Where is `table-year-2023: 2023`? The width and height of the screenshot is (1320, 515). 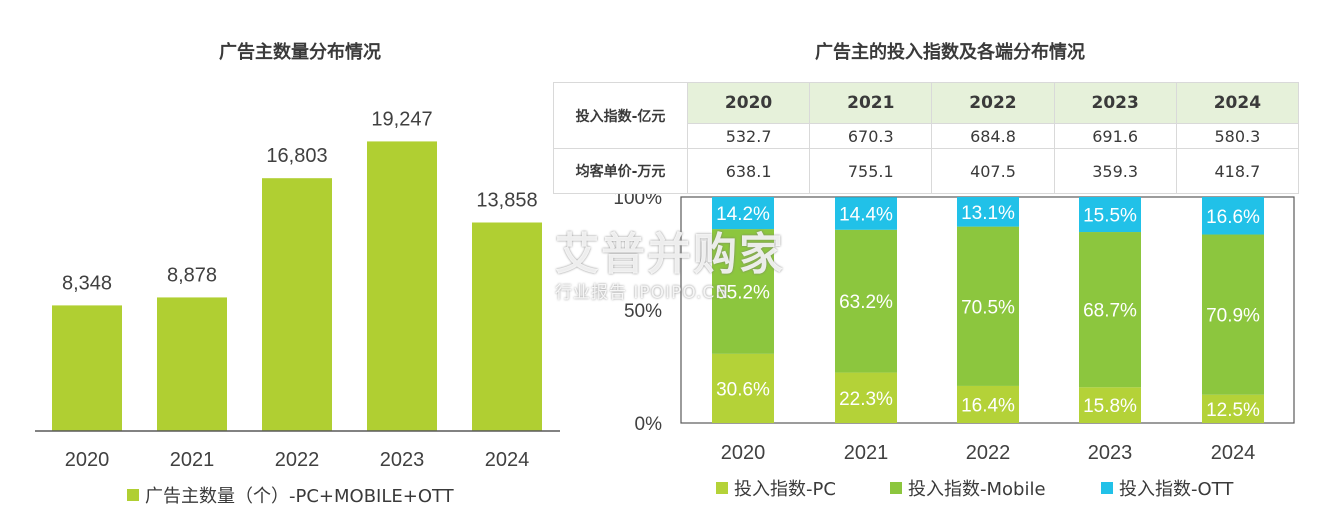 table-year-2023: 2023 is located at coordinates (1115, 103).